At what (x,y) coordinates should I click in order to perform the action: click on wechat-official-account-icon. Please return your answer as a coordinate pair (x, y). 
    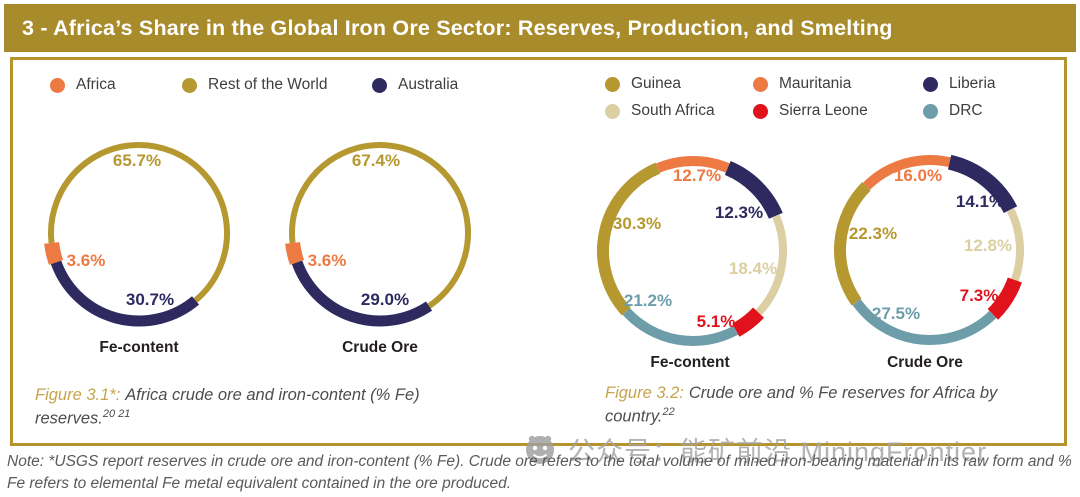
    Looking at the image, I should click on (540, 449).